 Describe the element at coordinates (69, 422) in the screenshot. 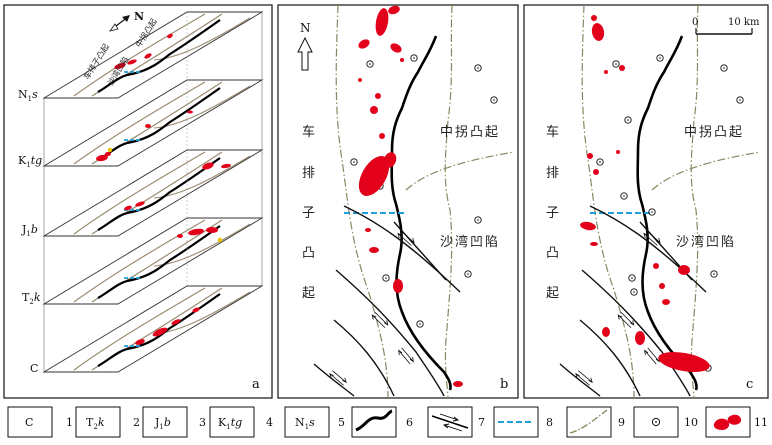

I see `legend-number: 1` at that location.